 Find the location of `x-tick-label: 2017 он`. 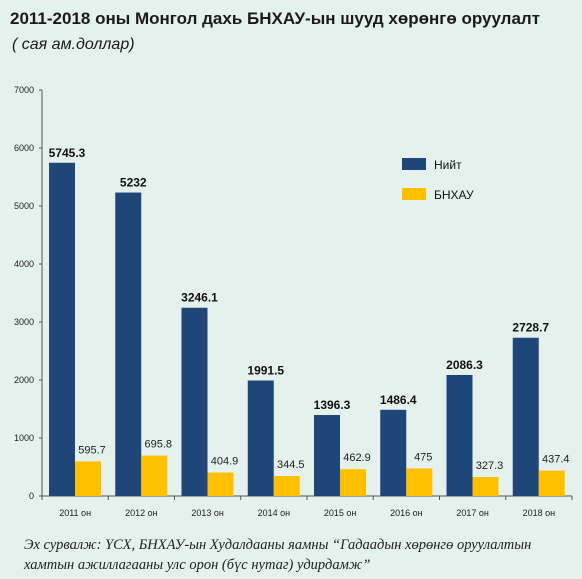

x-tick-label: 2017 он is located at coordinates (472, 513).